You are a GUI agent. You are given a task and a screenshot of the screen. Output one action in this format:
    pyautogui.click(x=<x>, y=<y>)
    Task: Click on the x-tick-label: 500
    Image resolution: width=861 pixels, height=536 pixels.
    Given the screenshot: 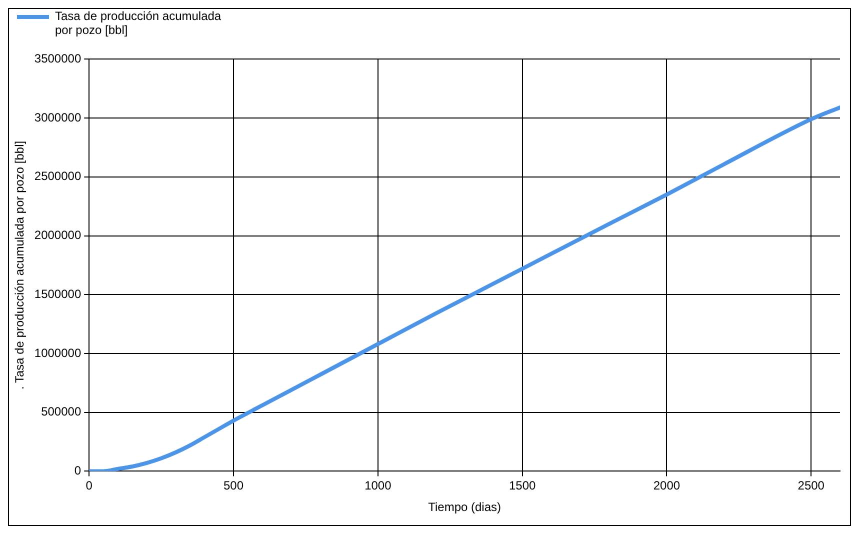 What is the action you would take?
    pyautogui.click(x=234, y=485)
    